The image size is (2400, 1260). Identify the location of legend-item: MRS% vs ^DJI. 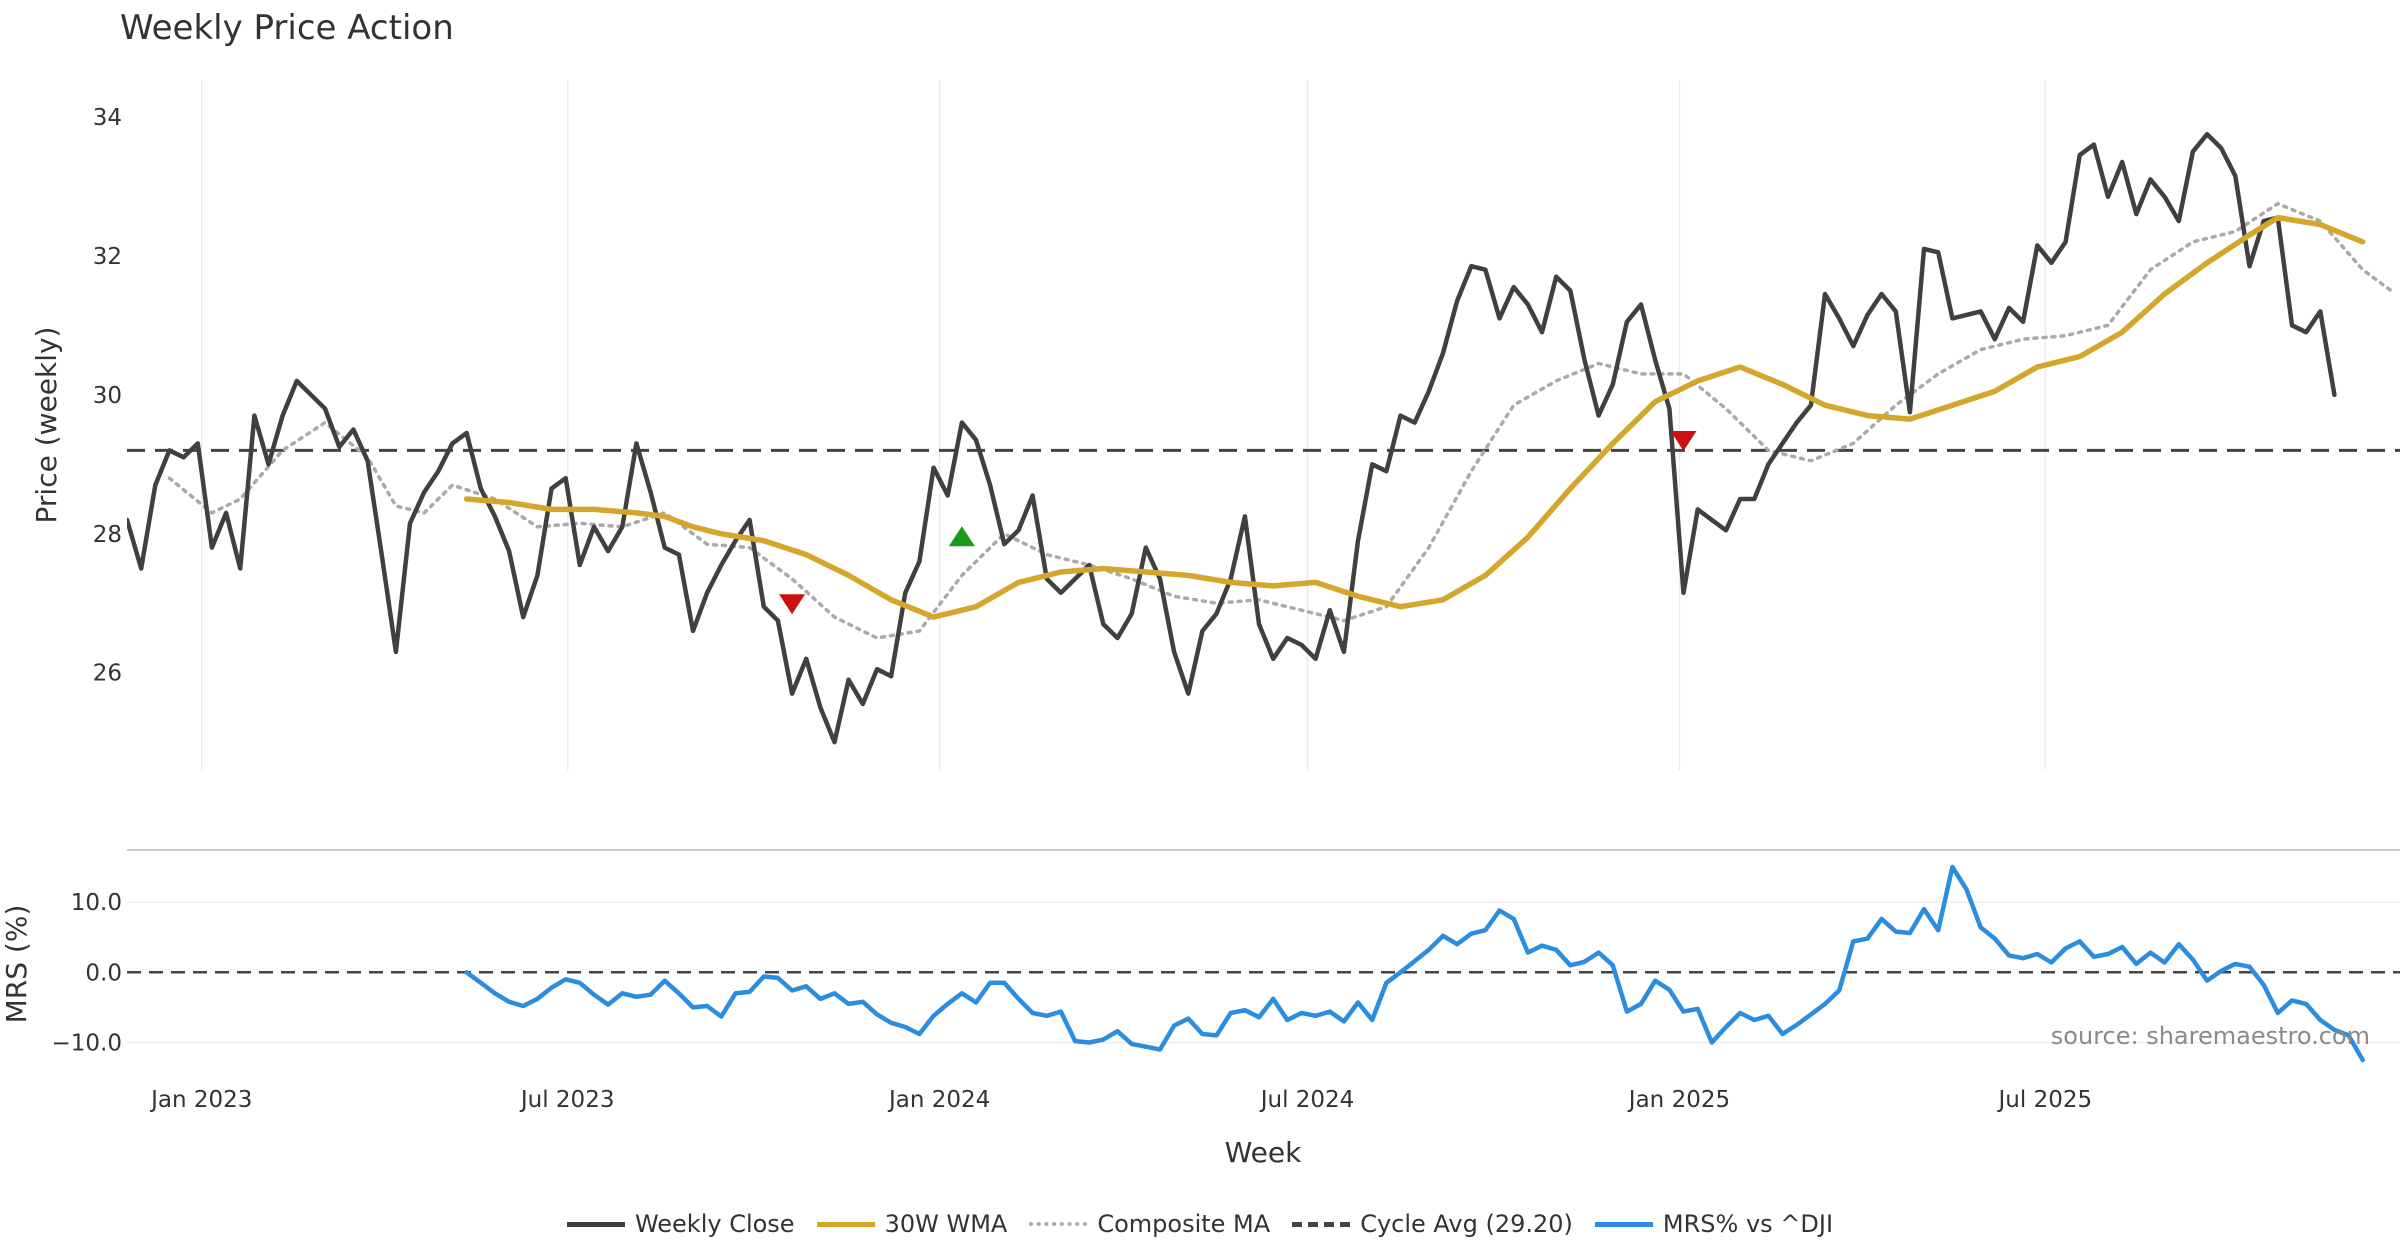
(1714, 1224).